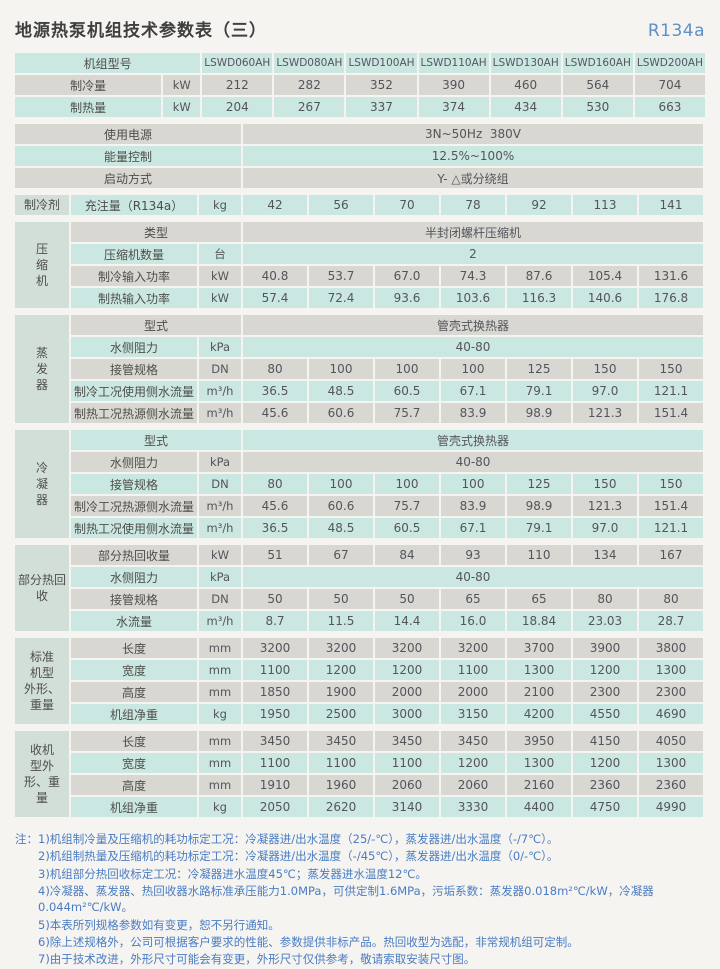 The image size is (720, 969). Describe the element at coordinates (597, 85) in the screenshot. I see `value-cell: 564` at that location.